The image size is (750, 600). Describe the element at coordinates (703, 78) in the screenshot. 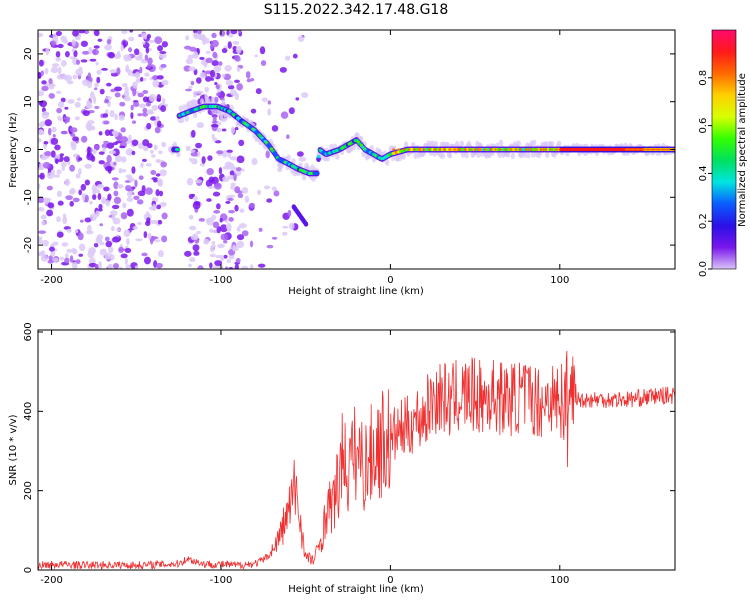

I see `colorbar-tick-label: 0.8` at that location.